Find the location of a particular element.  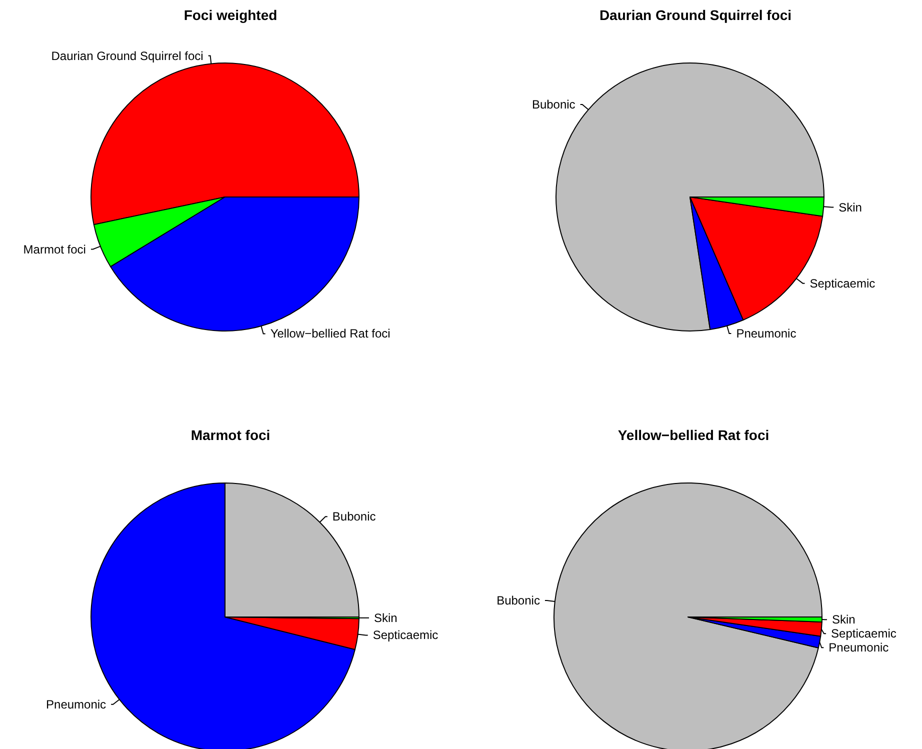

chart-title: Foci weighted is located at coordinates (231, 15).